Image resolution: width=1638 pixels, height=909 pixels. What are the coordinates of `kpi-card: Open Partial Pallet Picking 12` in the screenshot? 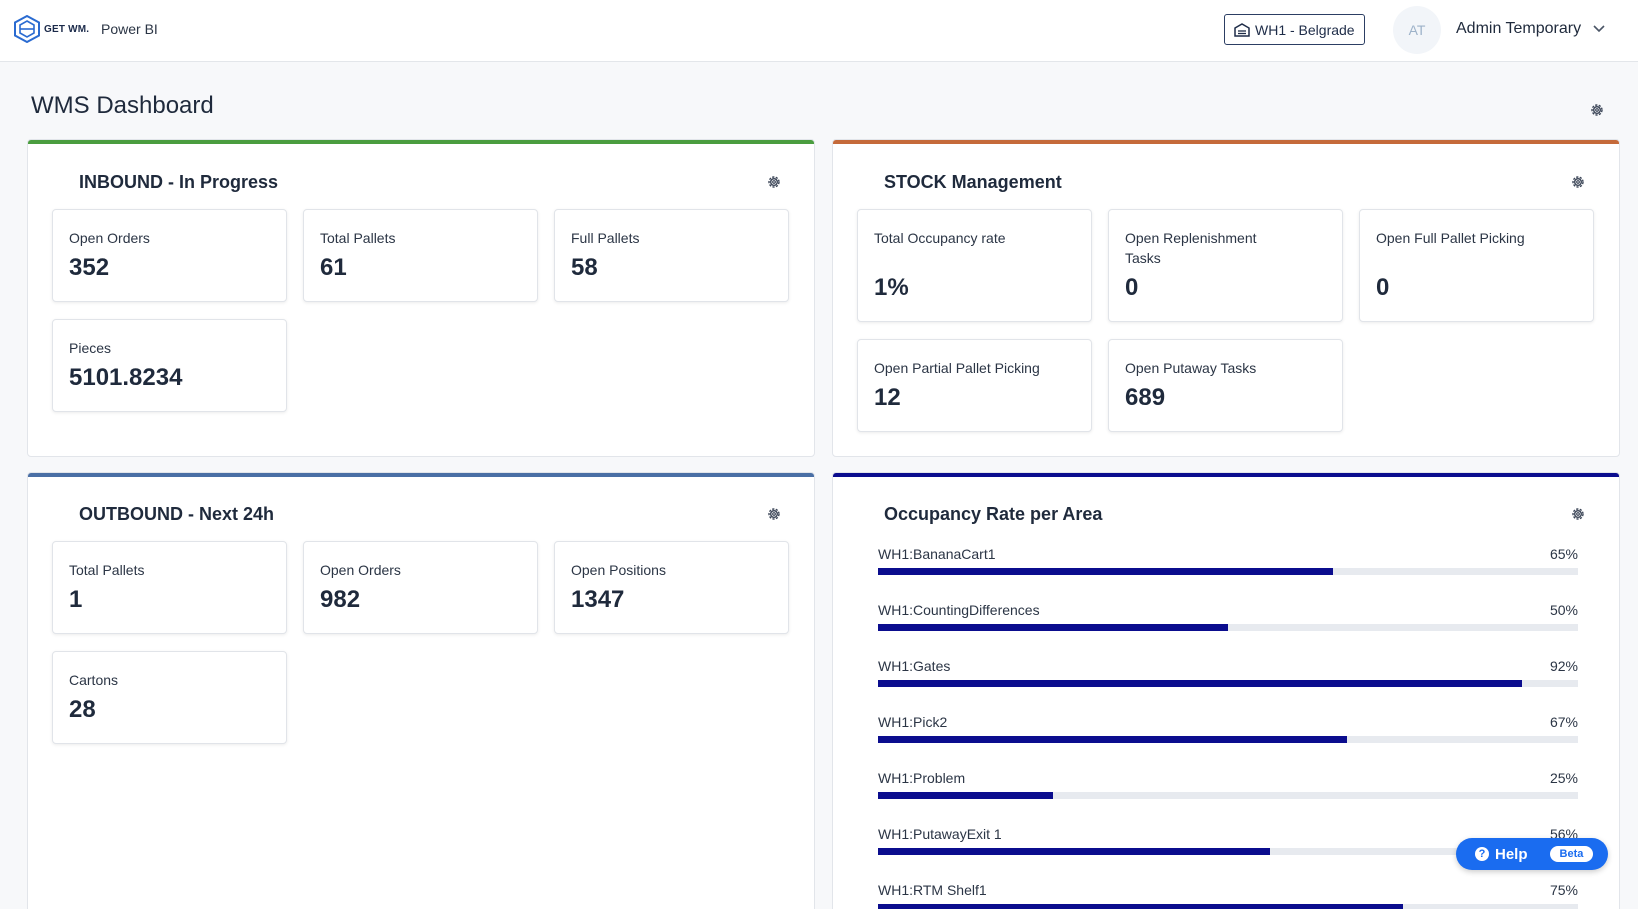 It's located at (974, 385).